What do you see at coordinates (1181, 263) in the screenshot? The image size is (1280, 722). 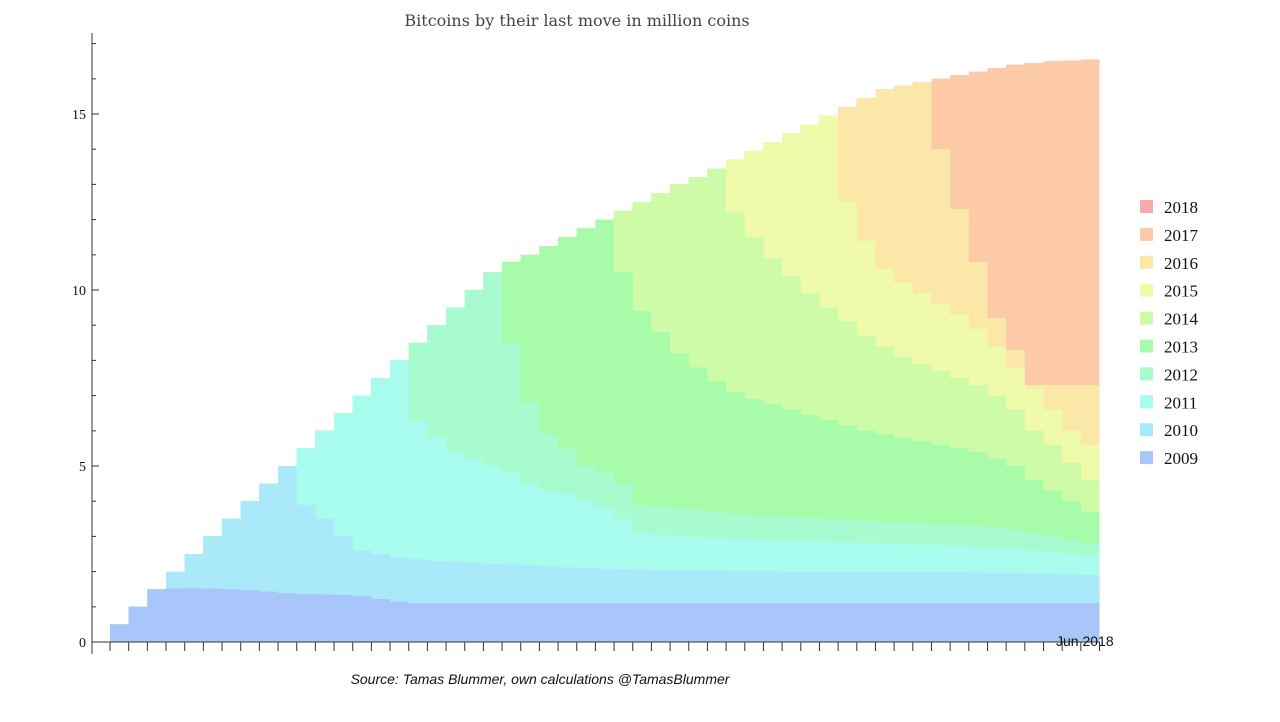 I see `legend-label: 2016` at bounding box center [1181, 263].